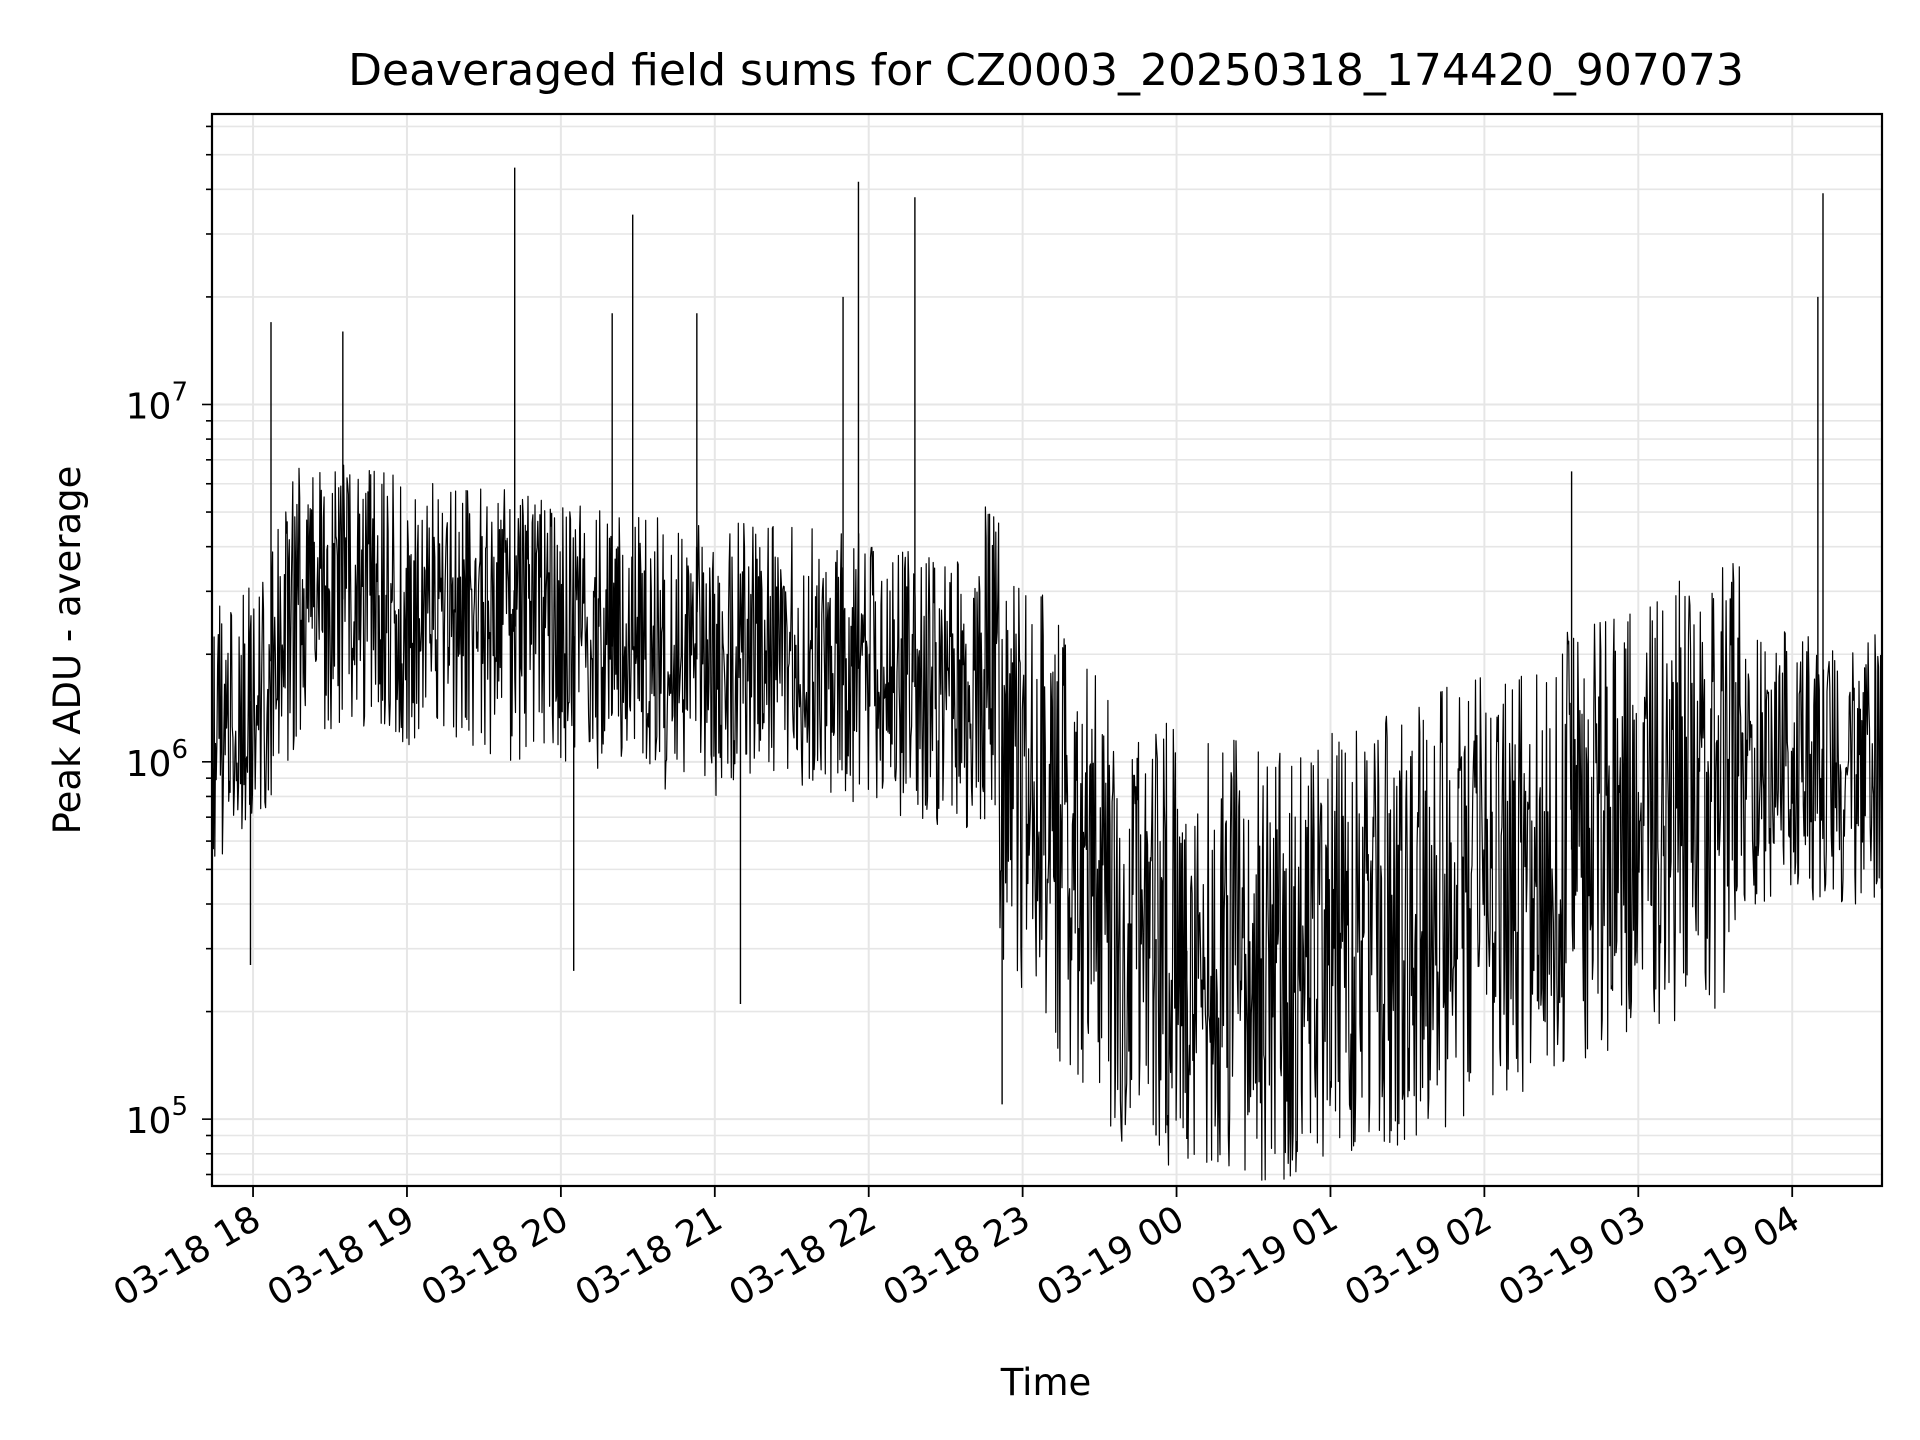 Image resolution: width=1920 pixels, height=1440 pixels. I want to click on y-tick-label: 10⁵, so click(157, 1117).